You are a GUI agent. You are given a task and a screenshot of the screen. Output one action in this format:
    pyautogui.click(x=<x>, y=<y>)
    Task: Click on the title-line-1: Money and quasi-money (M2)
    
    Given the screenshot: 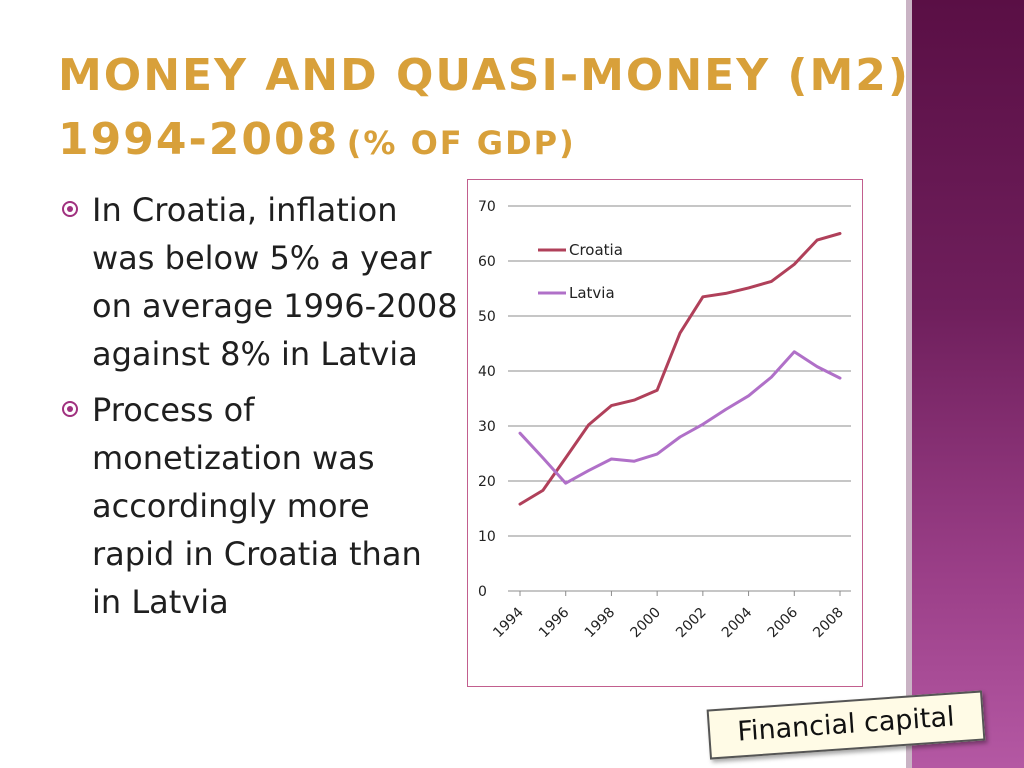 What is the action you would take?
    pyautogui.click(x=484, y=75)
    